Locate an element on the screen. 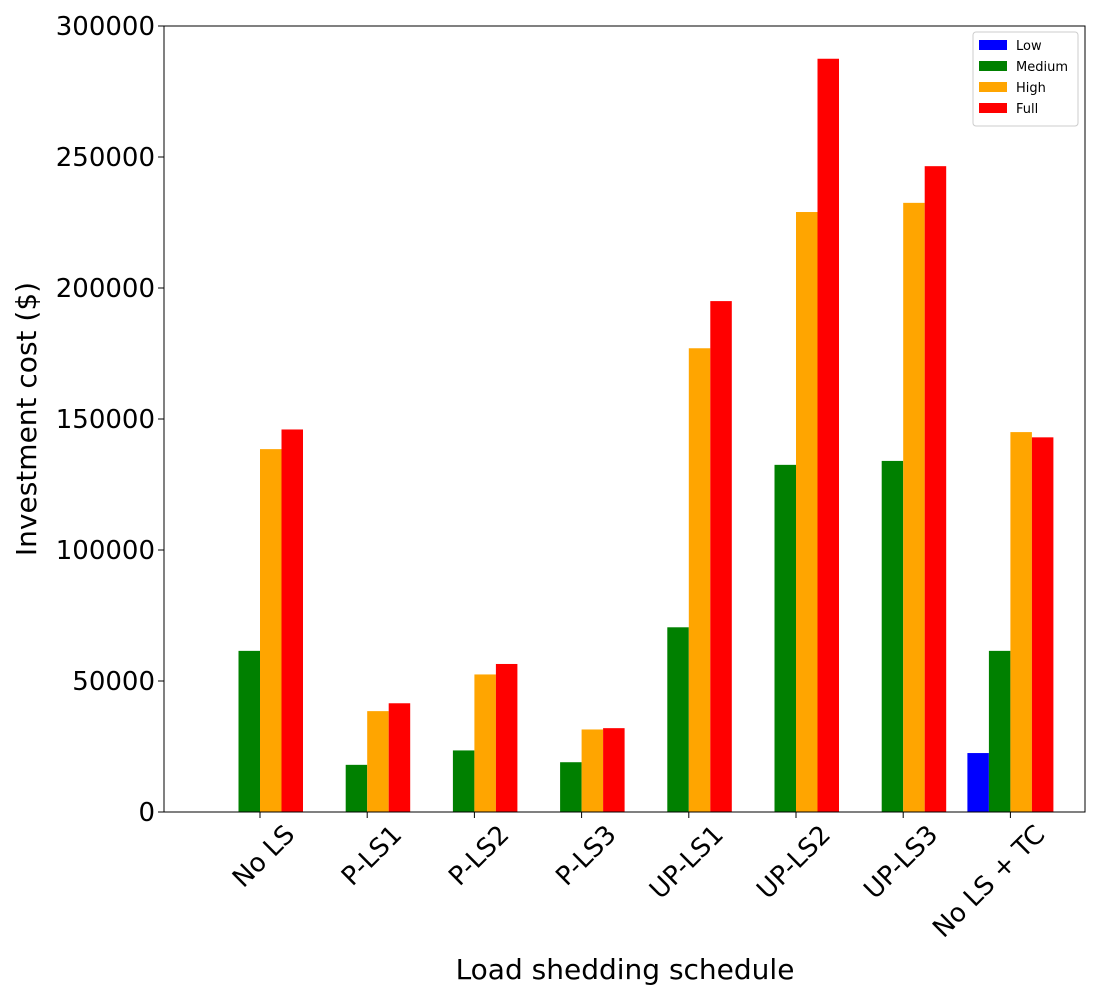 The height and width of the screenshot is (1000, 1100). legend-swatch-low is located at coordinates (993, 45).